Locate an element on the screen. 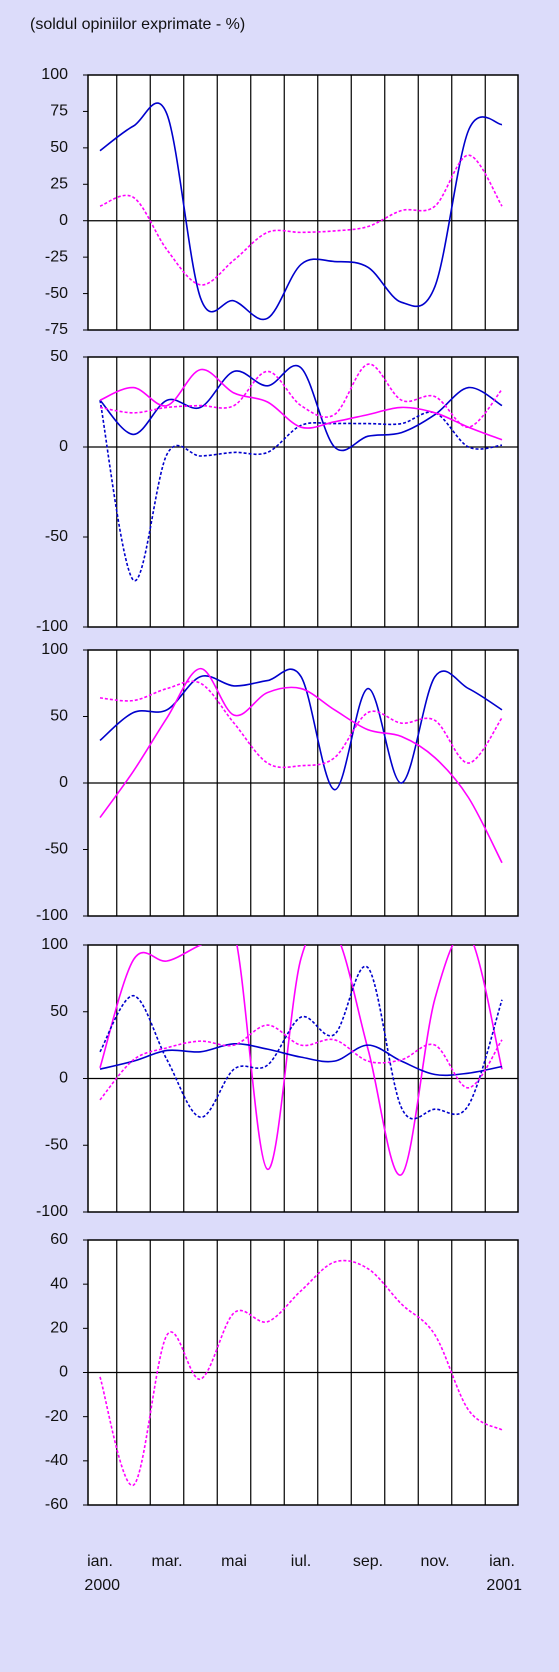 The width and height of the screenshot is (559, 1672). x-tick-label: iul. is located at coordinates (301, 1561).